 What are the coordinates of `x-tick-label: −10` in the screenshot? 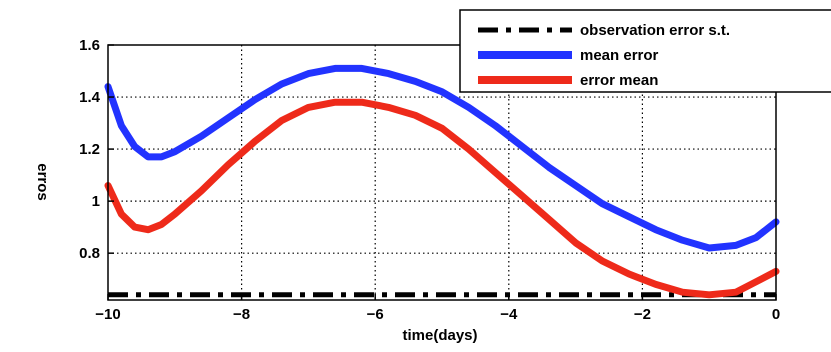 It's located at (107, 314).